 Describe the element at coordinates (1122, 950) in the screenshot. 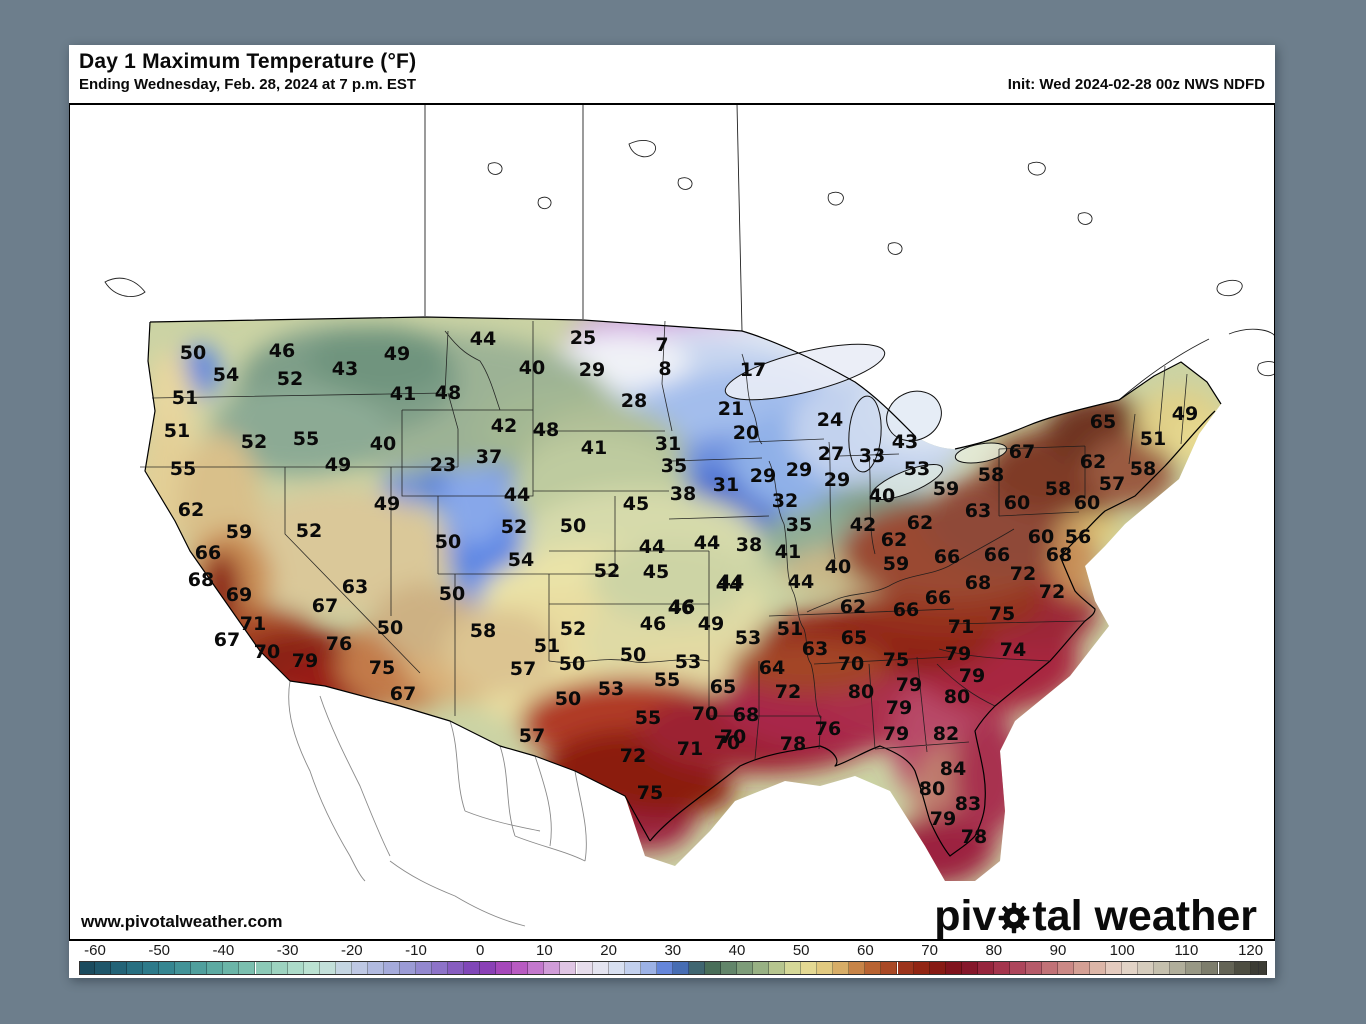

I see `colorbar-tick-label: 100` at that location.